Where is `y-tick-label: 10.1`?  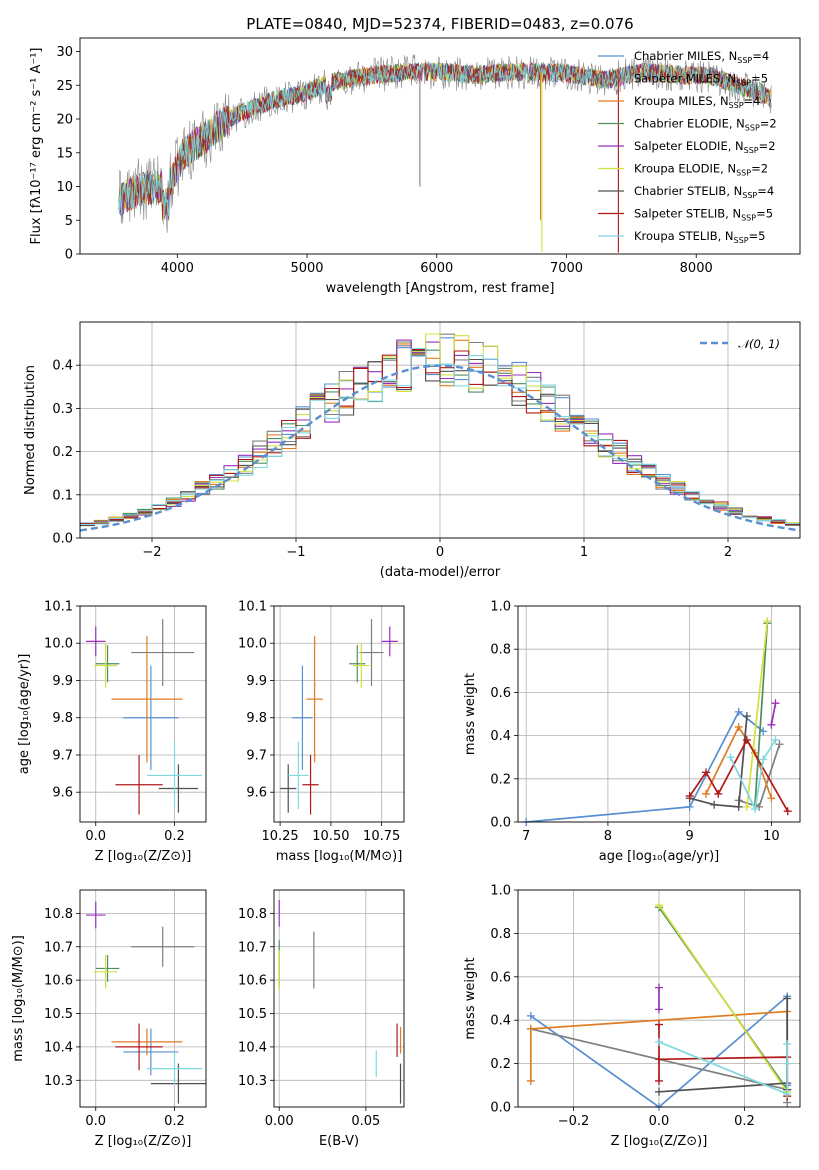
y-tick-label: 10.1 is located at coordinates (252, 607).